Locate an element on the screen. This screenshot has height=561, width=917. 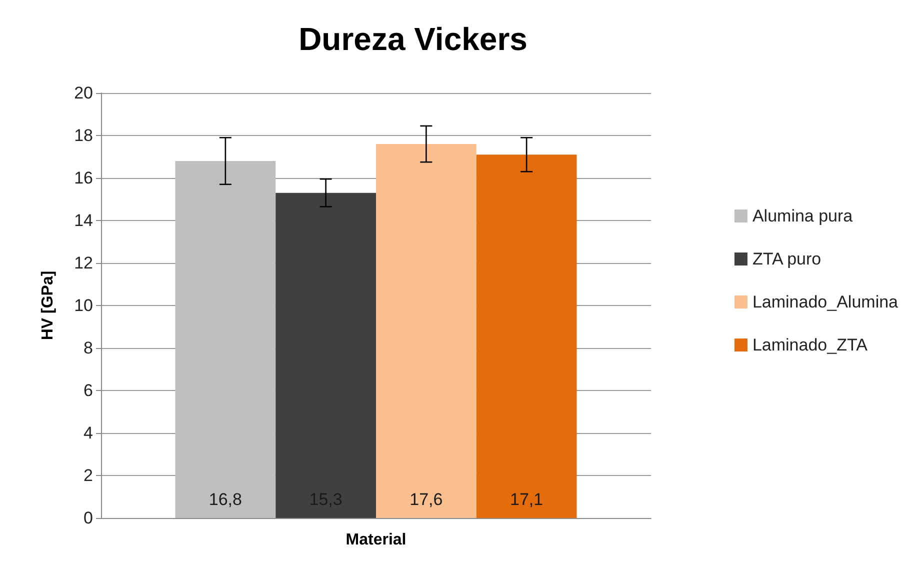
data-label: 17,1 is located at coordinates (527, 499).